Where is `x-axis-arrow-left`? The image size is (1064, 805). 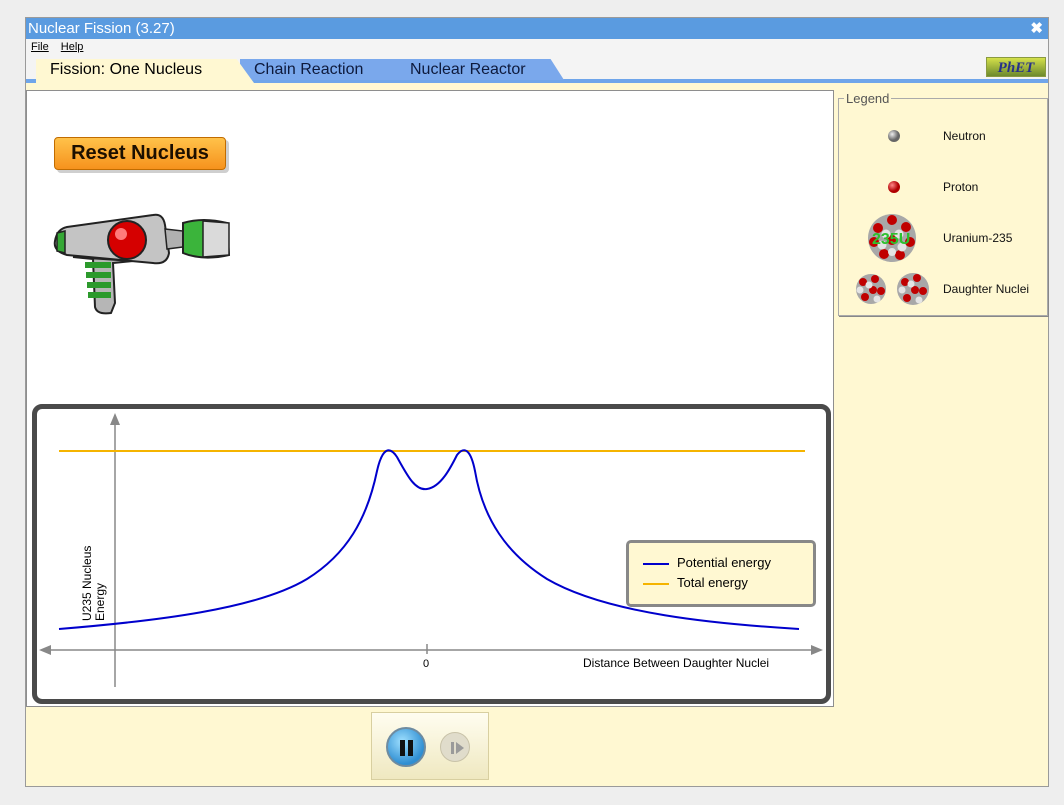
x-axis-arrow-left is located at coordinates (45, 650).